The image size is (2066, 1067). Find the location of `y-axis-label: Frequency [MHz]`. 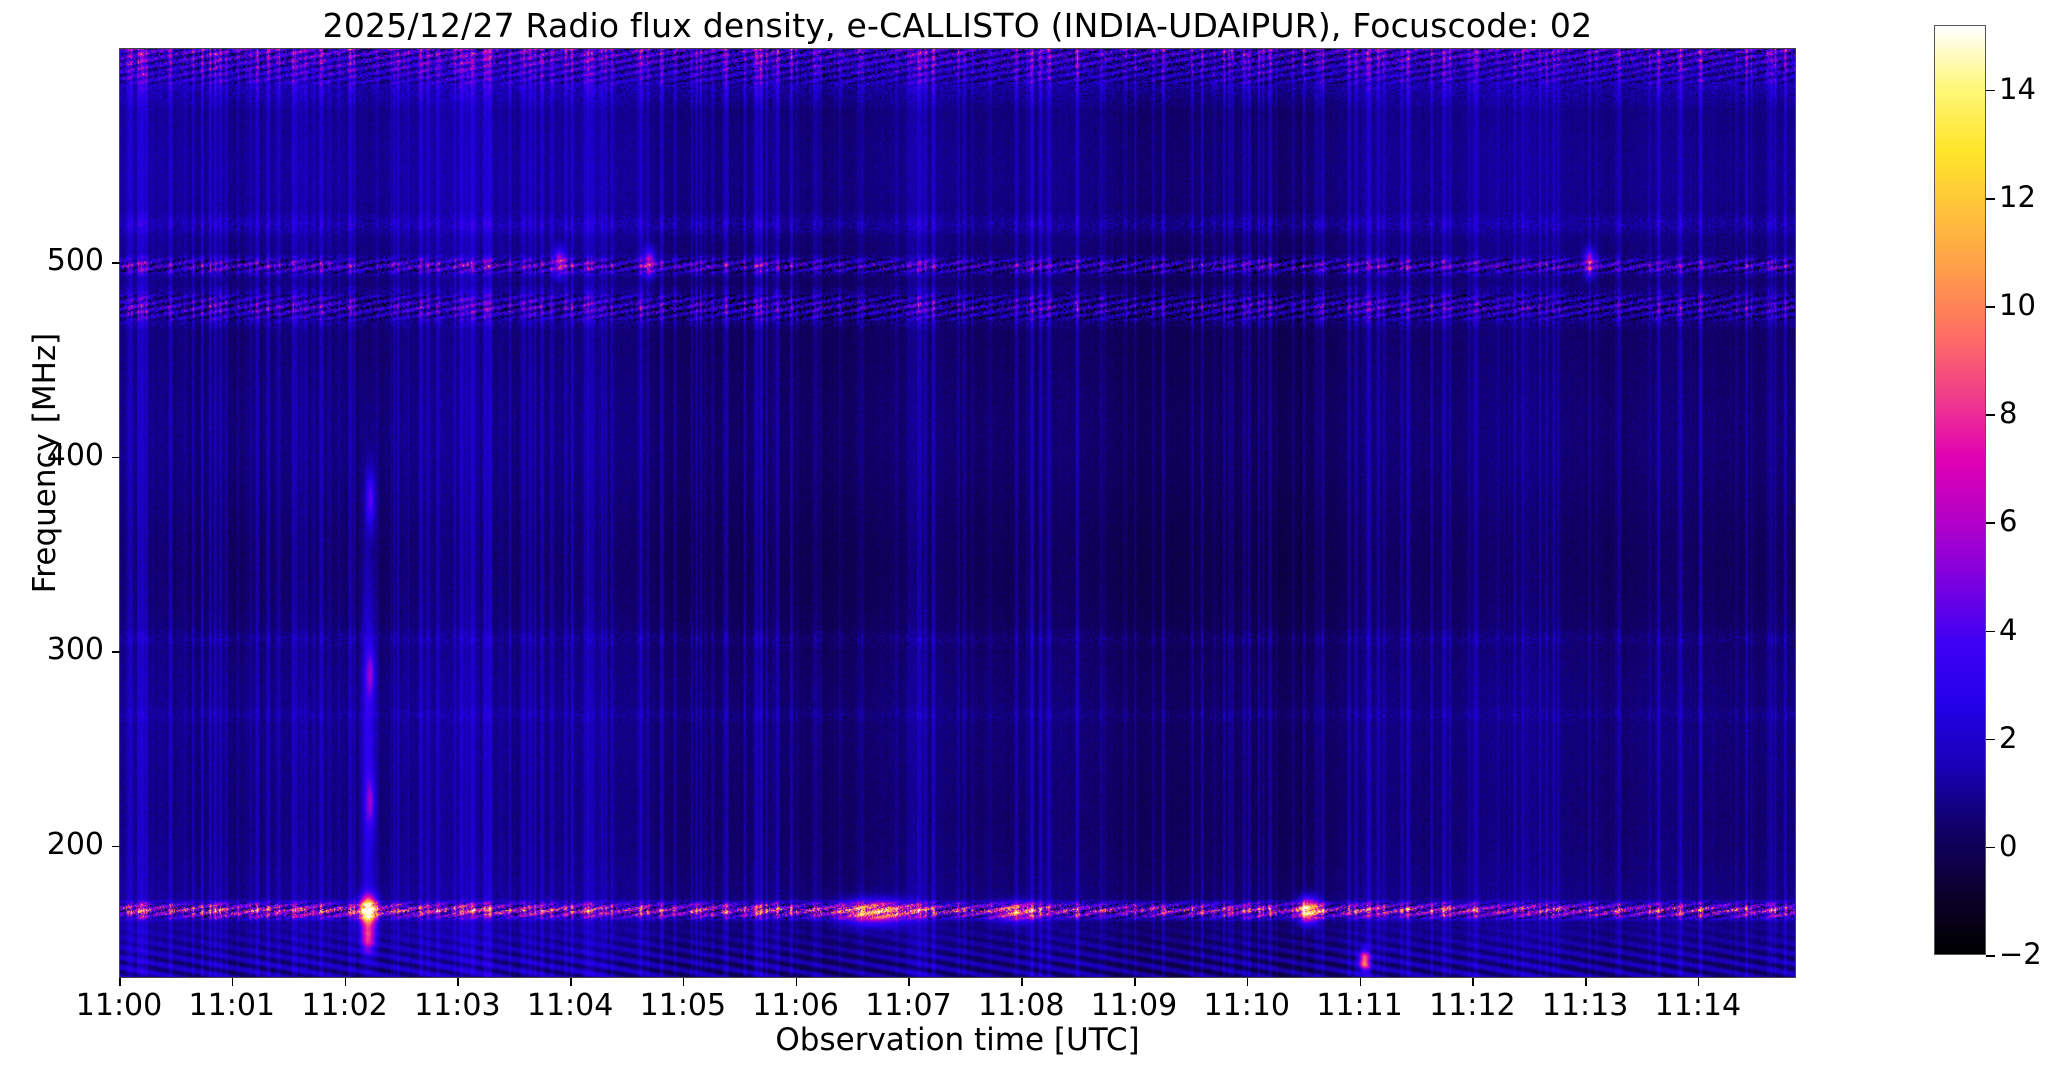

y-axis-label: Frequency [MHz] is located at coordinates (45, 463).